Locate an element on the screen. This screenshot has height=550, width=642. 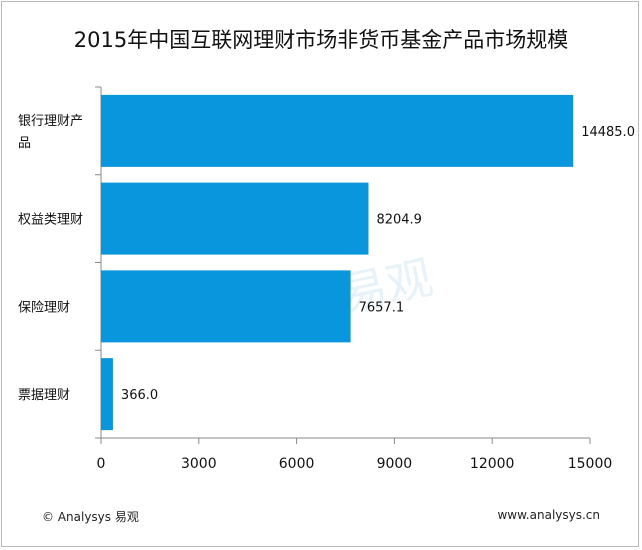
data-label: 7657.1 is located at coordinates (382, 307).